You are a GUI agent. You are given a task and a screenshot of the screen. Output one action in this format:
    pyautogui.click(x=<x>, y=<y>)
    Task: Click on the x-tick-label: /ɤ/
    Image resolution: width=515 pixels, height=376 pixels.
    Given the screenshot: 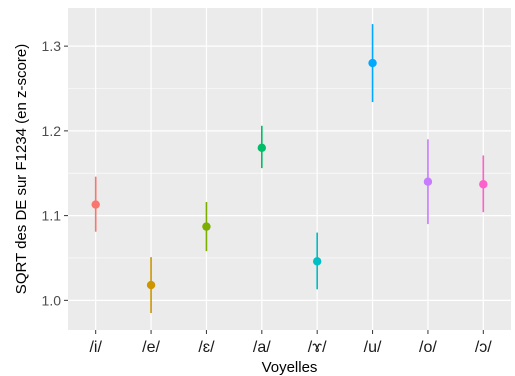 What is the action you would take?
    pyautogui.click(x=317, y=347)
    